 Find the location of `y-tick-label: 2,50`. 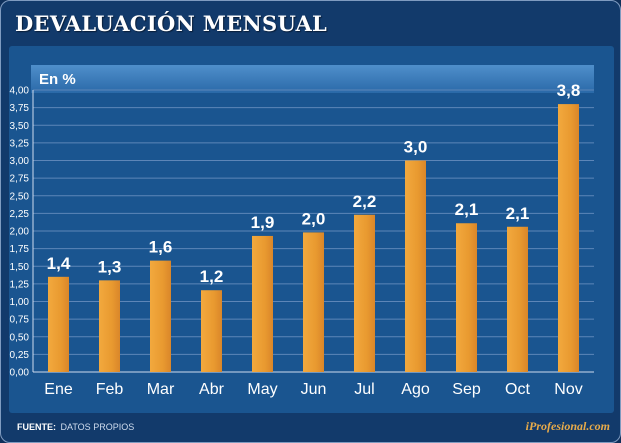

y-tick-label: 2,50 is located at coordinates (20, 196).